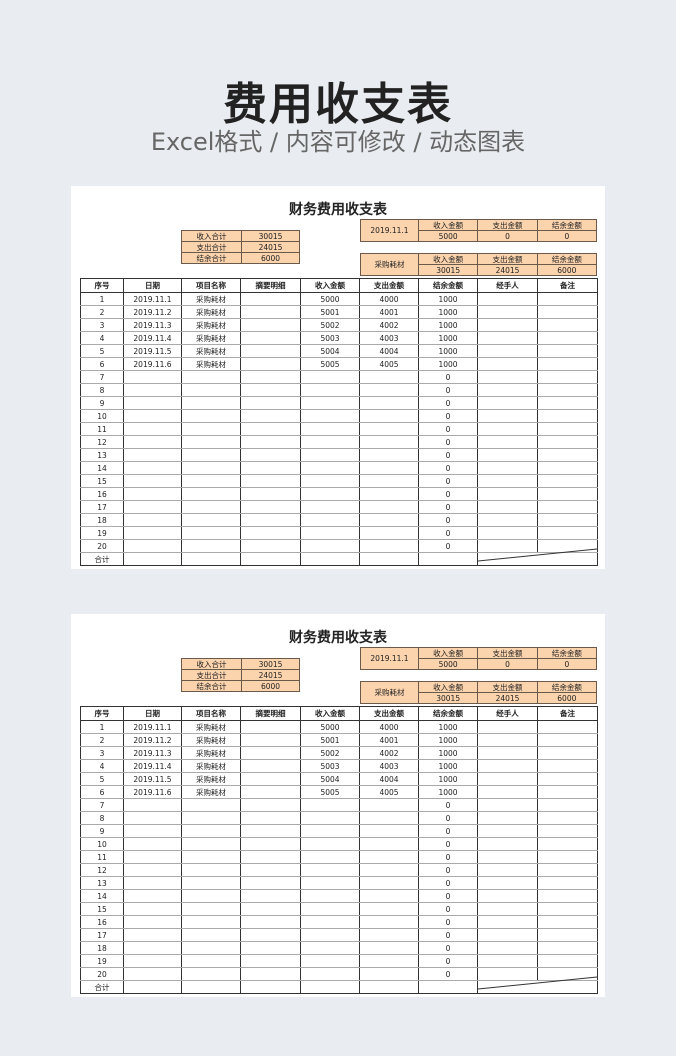 The width and height of the screenshot is (676, 1056). I want to click on table-cell: 14, so click(102, 468).